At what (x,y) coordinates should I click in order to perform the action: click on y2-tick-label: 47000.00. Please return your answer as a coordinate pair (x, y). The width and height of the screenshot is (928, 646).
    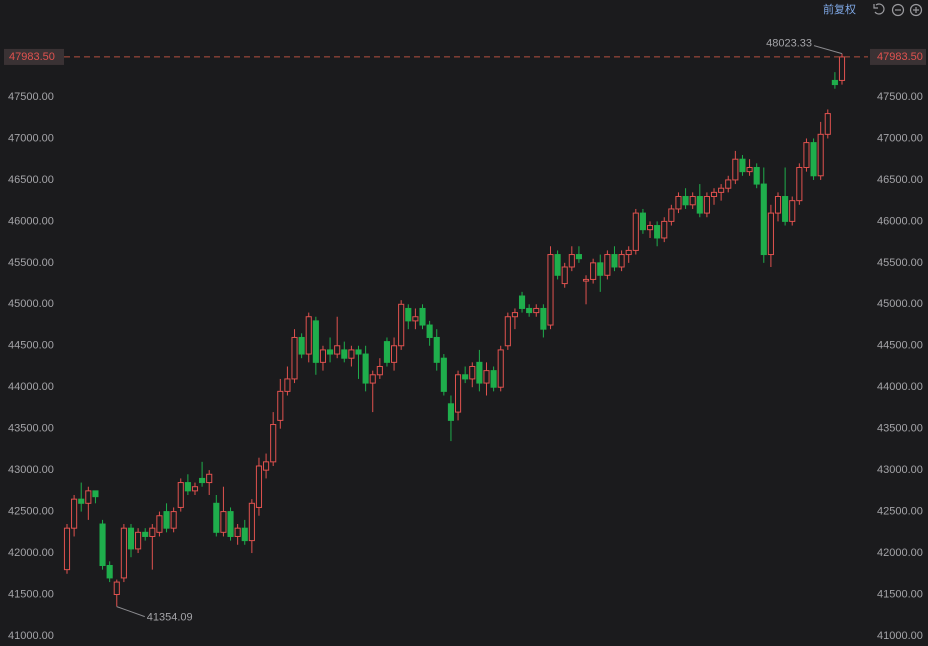
    Looking at the image, I should click on (900, 138).